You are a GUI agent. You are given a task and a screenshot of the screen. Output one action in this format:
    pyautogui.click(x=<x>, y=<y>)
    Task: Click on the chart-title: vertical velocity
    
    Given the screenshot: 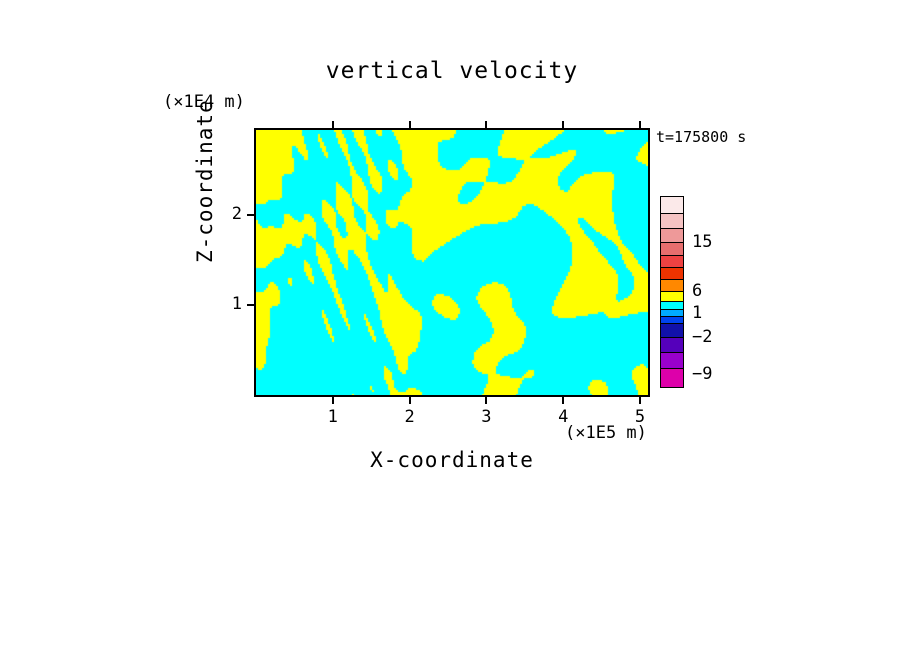 What is the action you would take?
    pyautogui.click(x=452, y=71)
    